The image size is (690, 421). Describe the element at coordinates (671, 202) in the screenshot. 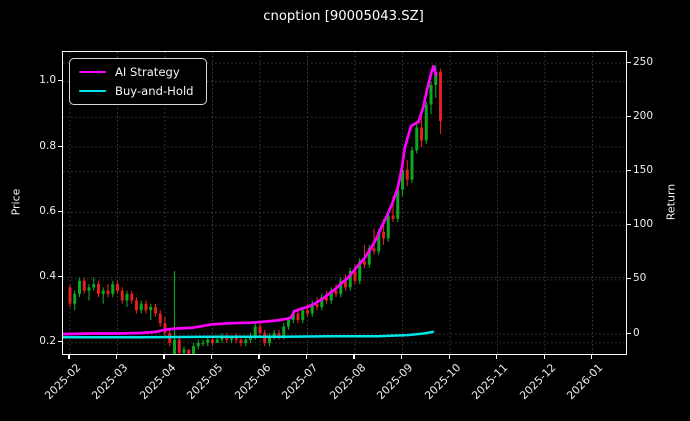

I see `return-axis-label: Return` at that location.